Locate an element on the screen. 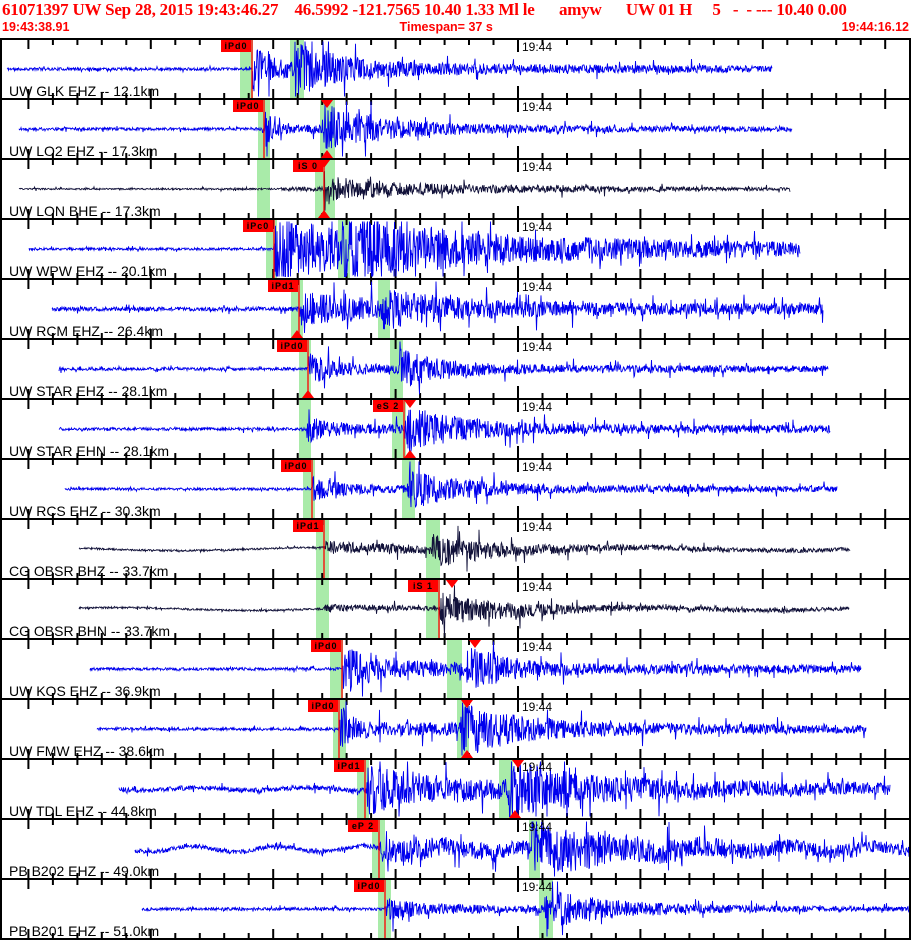 Image resolution: width=911 pixels, height=940 pixels. pick-flag: iS 0 is located at coordinates (308, 166).